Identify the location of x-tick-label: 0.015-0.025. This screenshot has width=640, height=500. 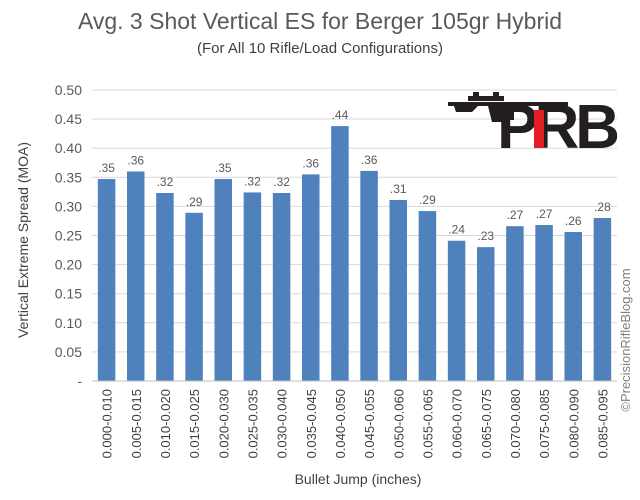
(194, 423).